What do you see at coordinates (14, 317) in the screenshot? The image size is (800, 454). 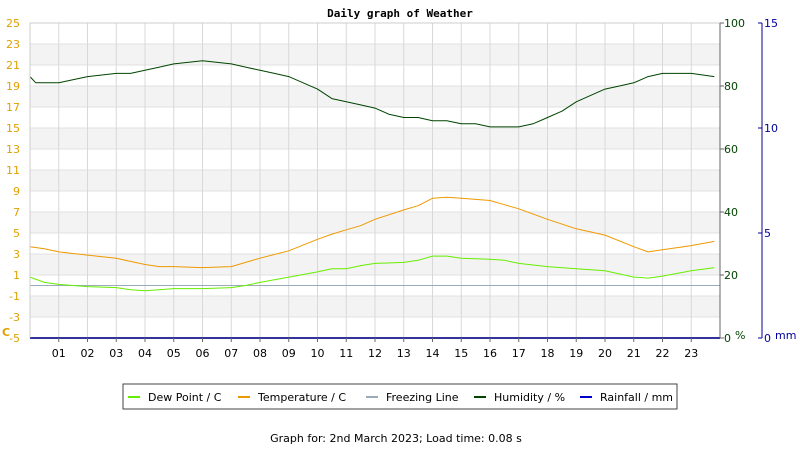 I see `left-tick-label: -3` at bounding box center [14, 317].